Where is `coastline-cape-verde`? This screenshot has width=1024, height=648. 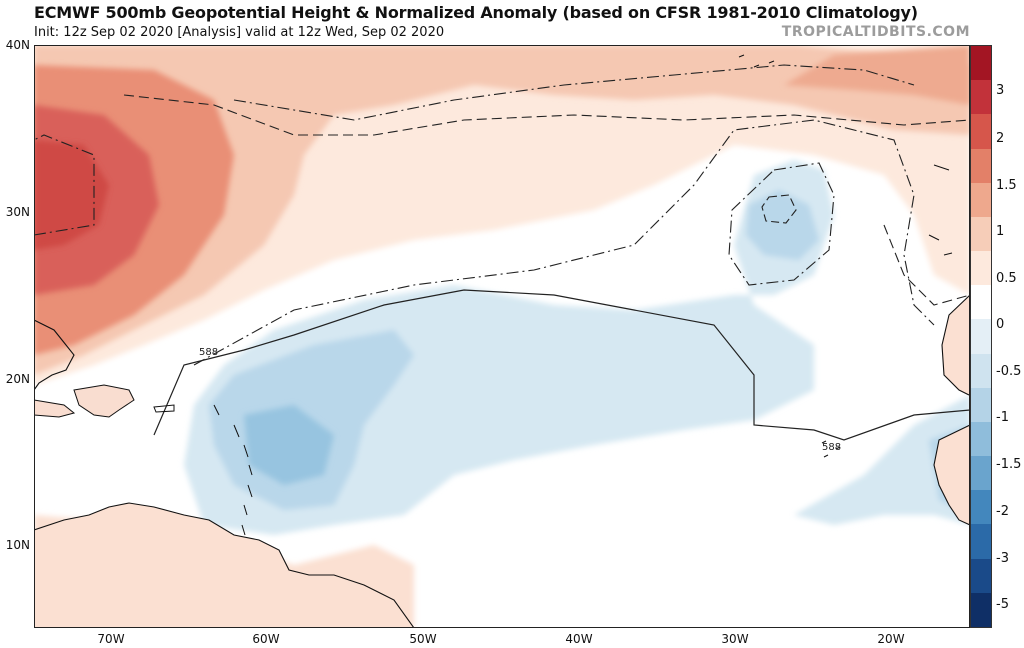 coastline-cape-verde is located at coordinates (831, 449).